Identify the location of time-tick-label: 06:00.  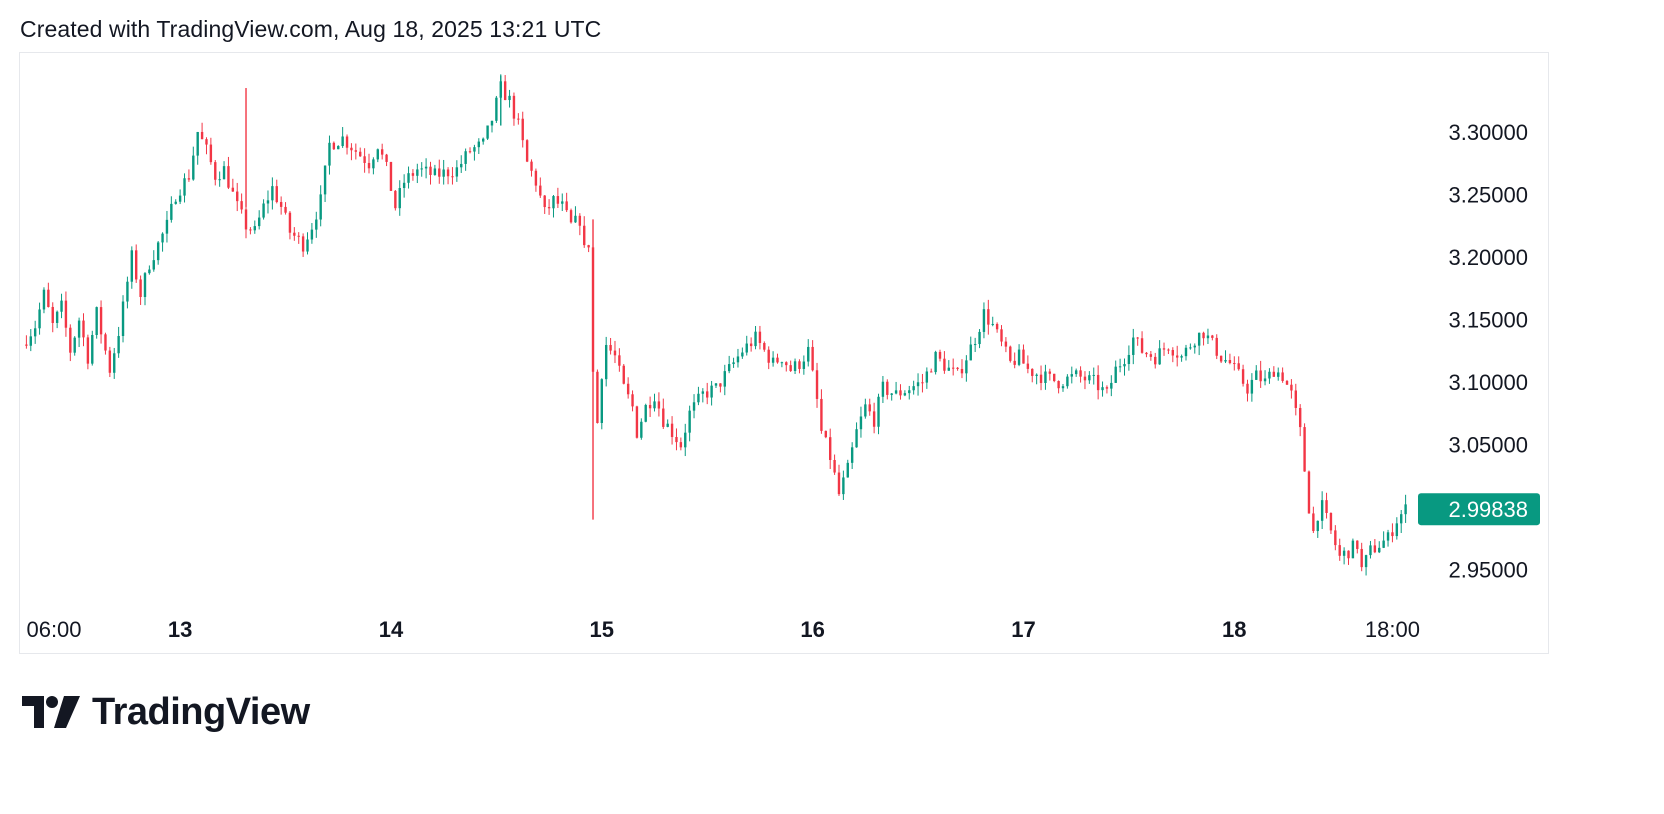
(53, 629).